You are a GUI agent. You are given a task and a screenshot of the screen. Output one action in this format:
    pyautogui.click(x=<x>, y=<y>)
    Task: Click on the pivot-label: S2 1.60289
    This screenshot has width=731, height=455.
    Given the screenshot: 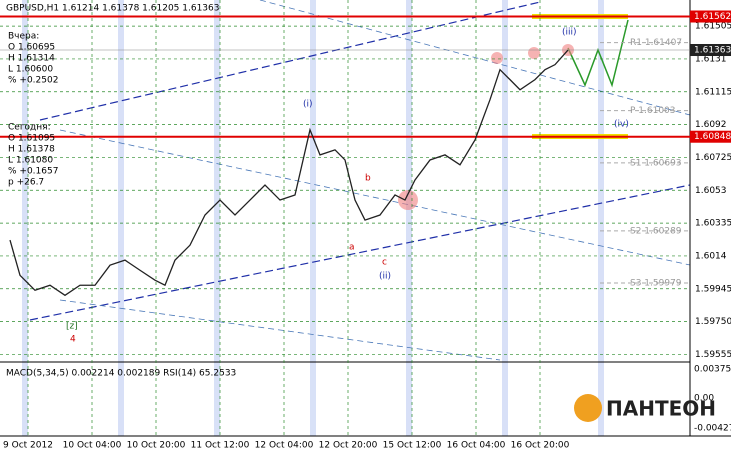 What is the action you would take?
    pyautogui.click(x=656, y=231)
    